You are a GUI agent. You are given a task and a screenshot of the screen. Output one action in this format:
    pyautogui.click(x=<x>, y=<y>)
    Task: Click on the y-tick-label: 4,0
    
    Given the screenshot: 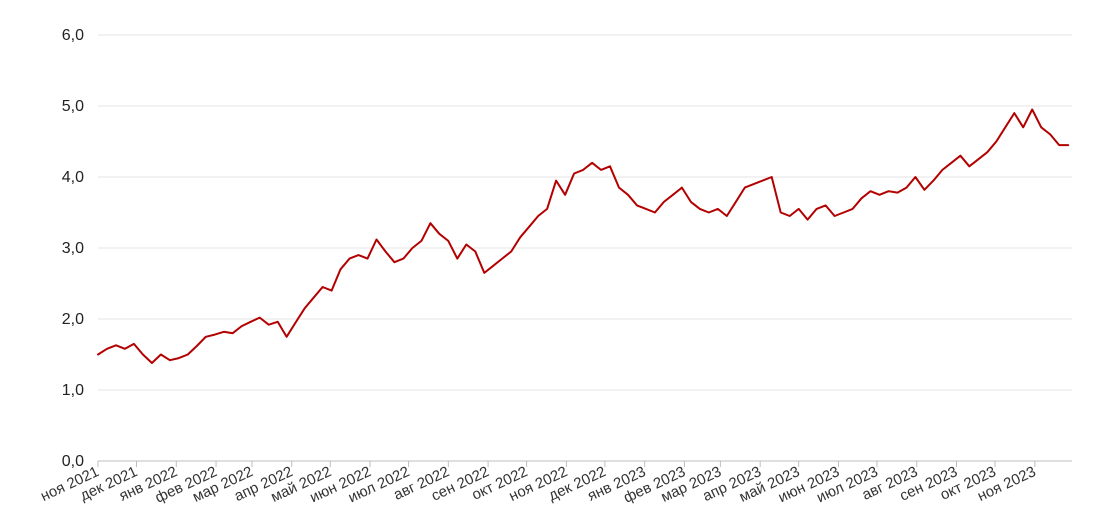 What is the action you would take?
    pyautogui.click(x=73, y=177)
    